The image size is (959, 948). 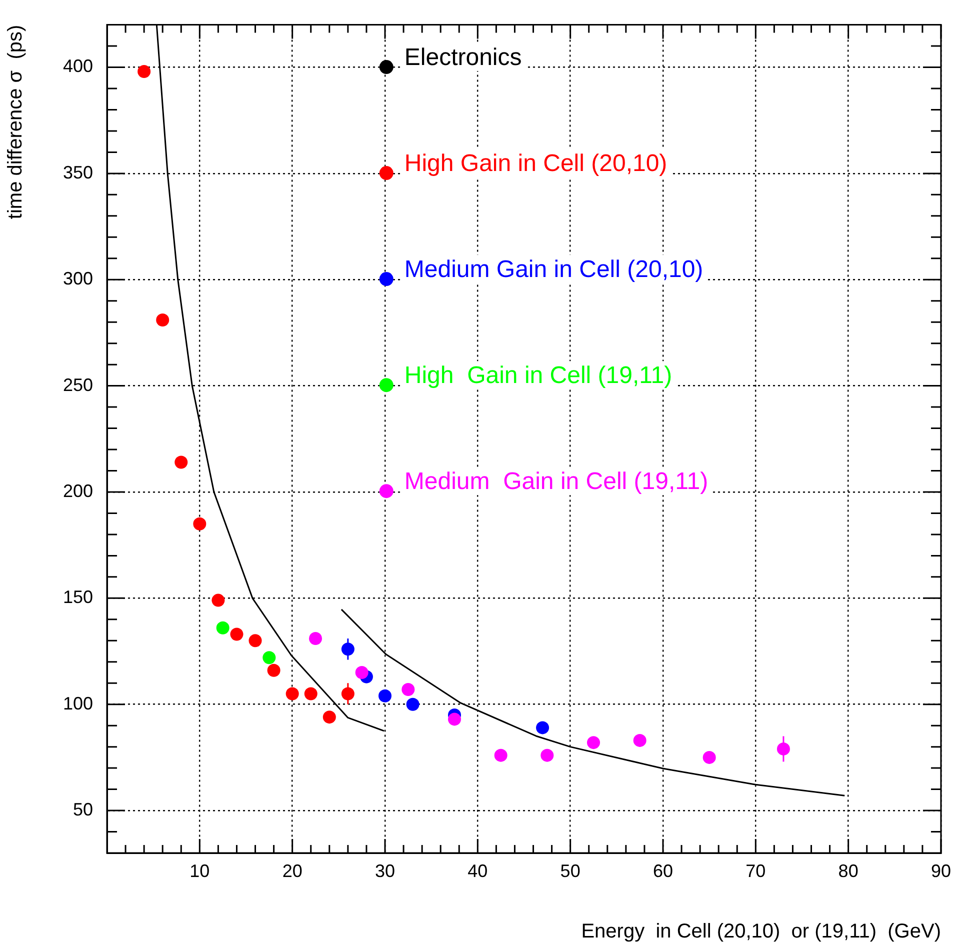 I want to click on x-tick-label: 40, so click(x=478, y=870).